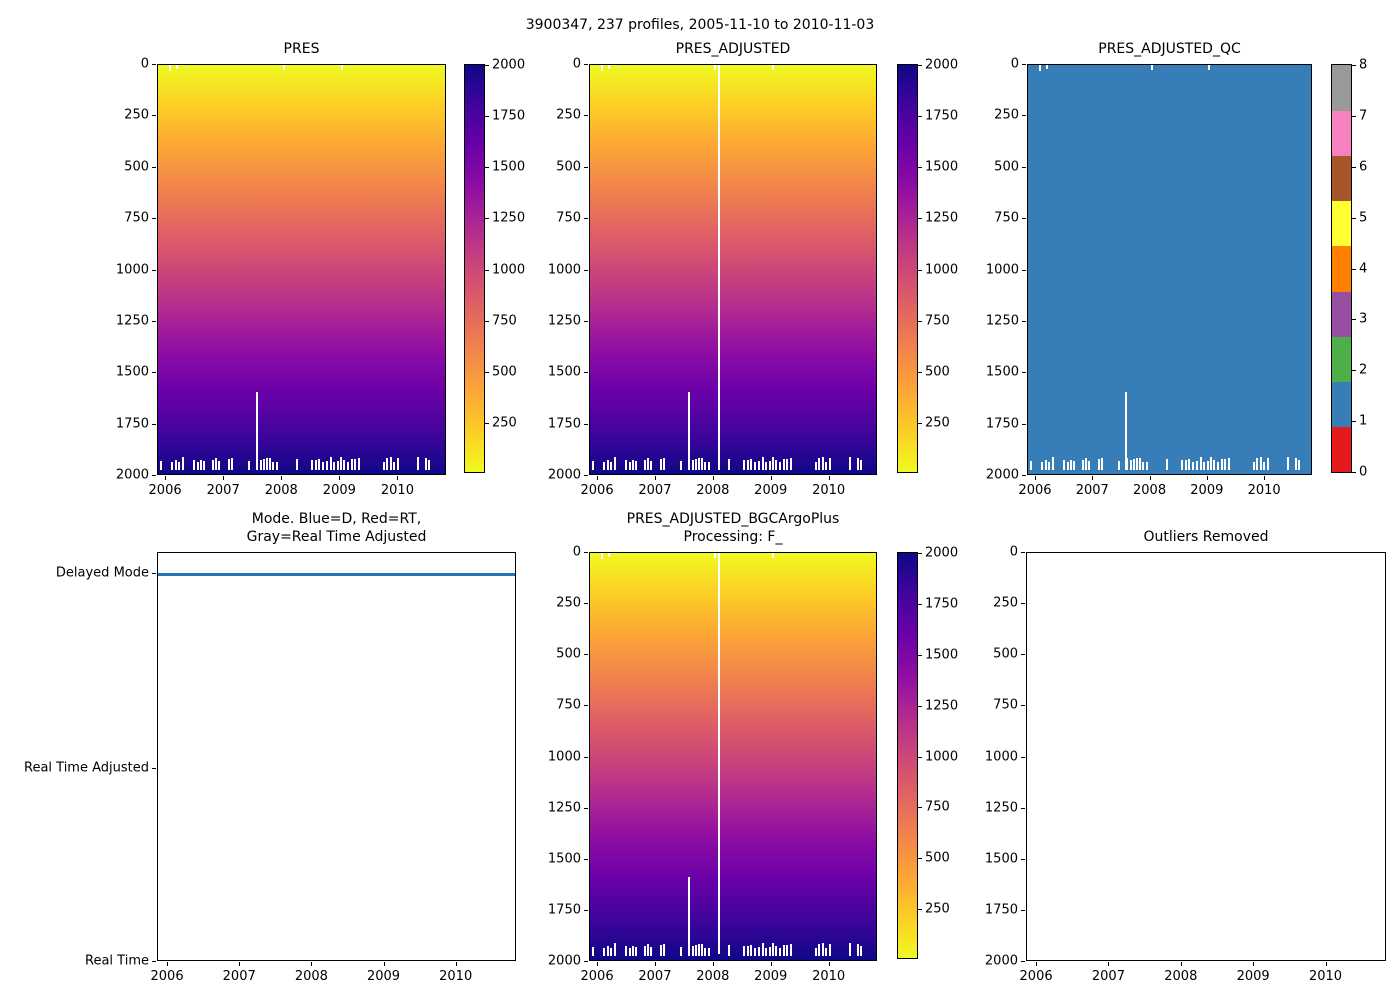 This screenshot has height=1000, width=1400. Describe the element at coordinates (132, 372) in the screenshot. I see `y-tick-label: 1500` at that location.